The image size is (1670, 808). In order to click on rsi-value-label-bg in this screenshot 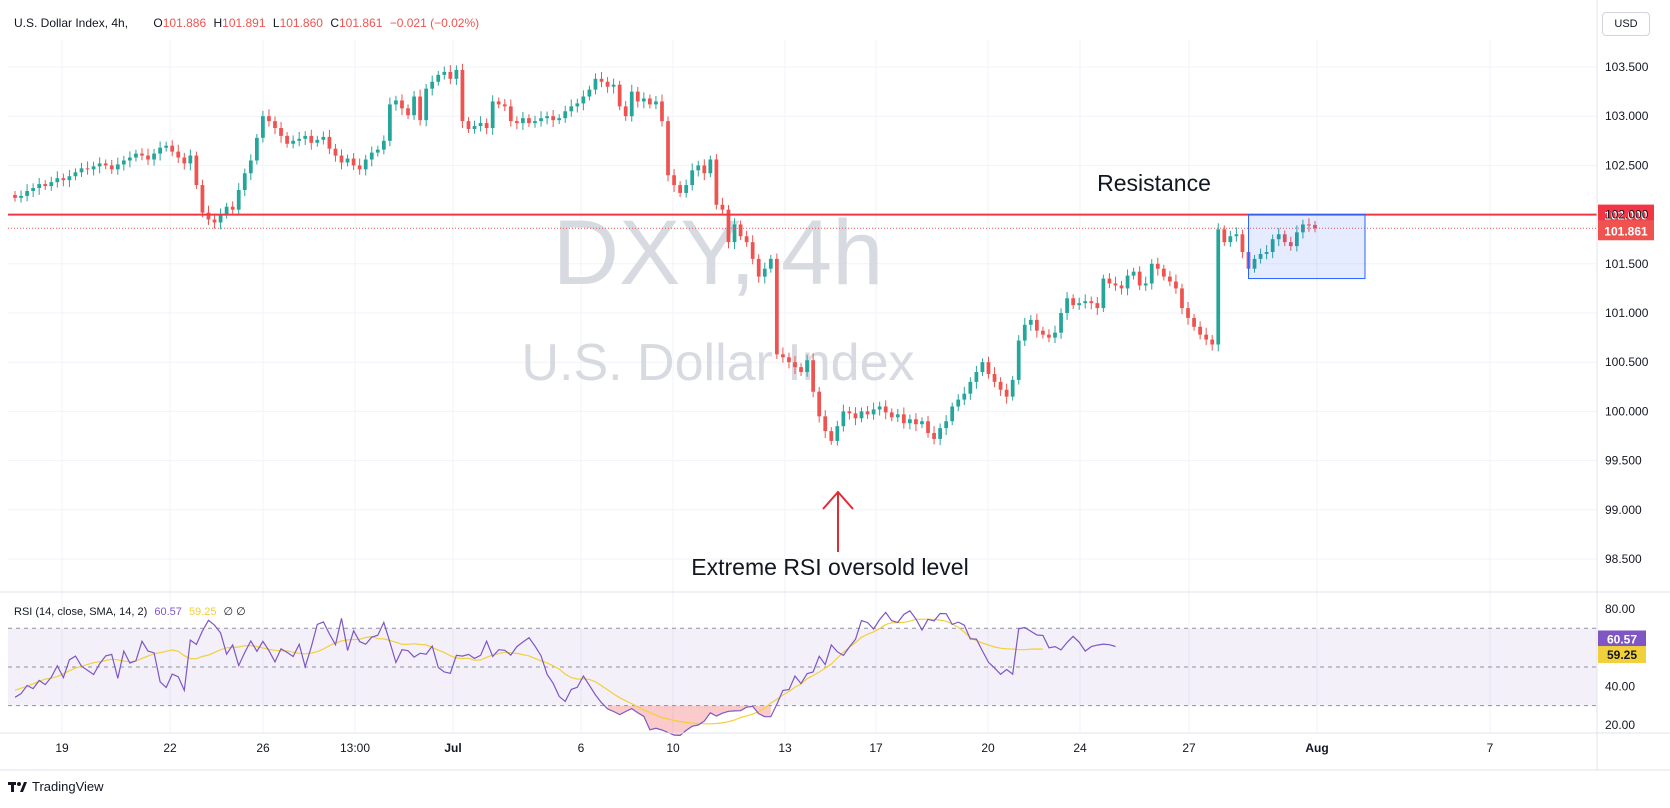, I will do `click(1622, 655)`.